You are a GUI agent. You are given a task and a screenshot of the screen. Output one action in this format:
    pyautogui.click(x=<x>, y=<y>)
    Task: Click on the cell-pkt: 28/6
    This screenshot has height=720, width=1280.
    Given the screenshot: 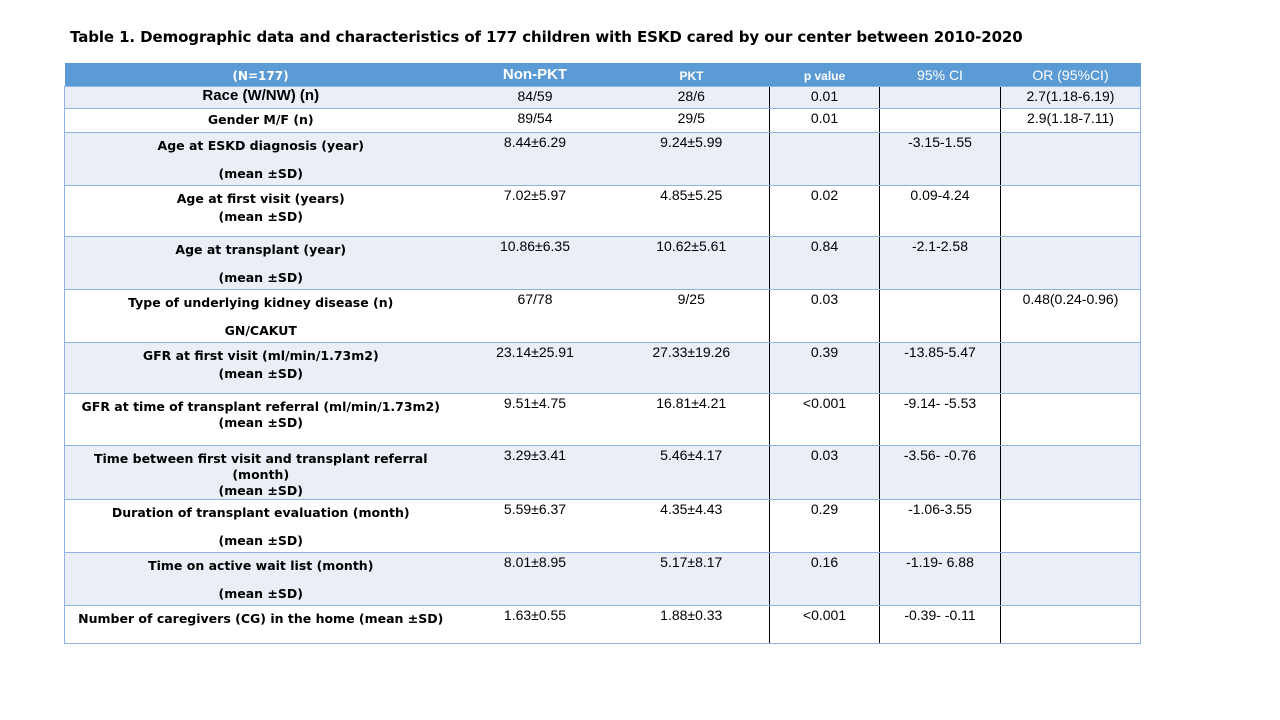 What is the action you would take?
    pyautogui.click(x=691, y=97)
    